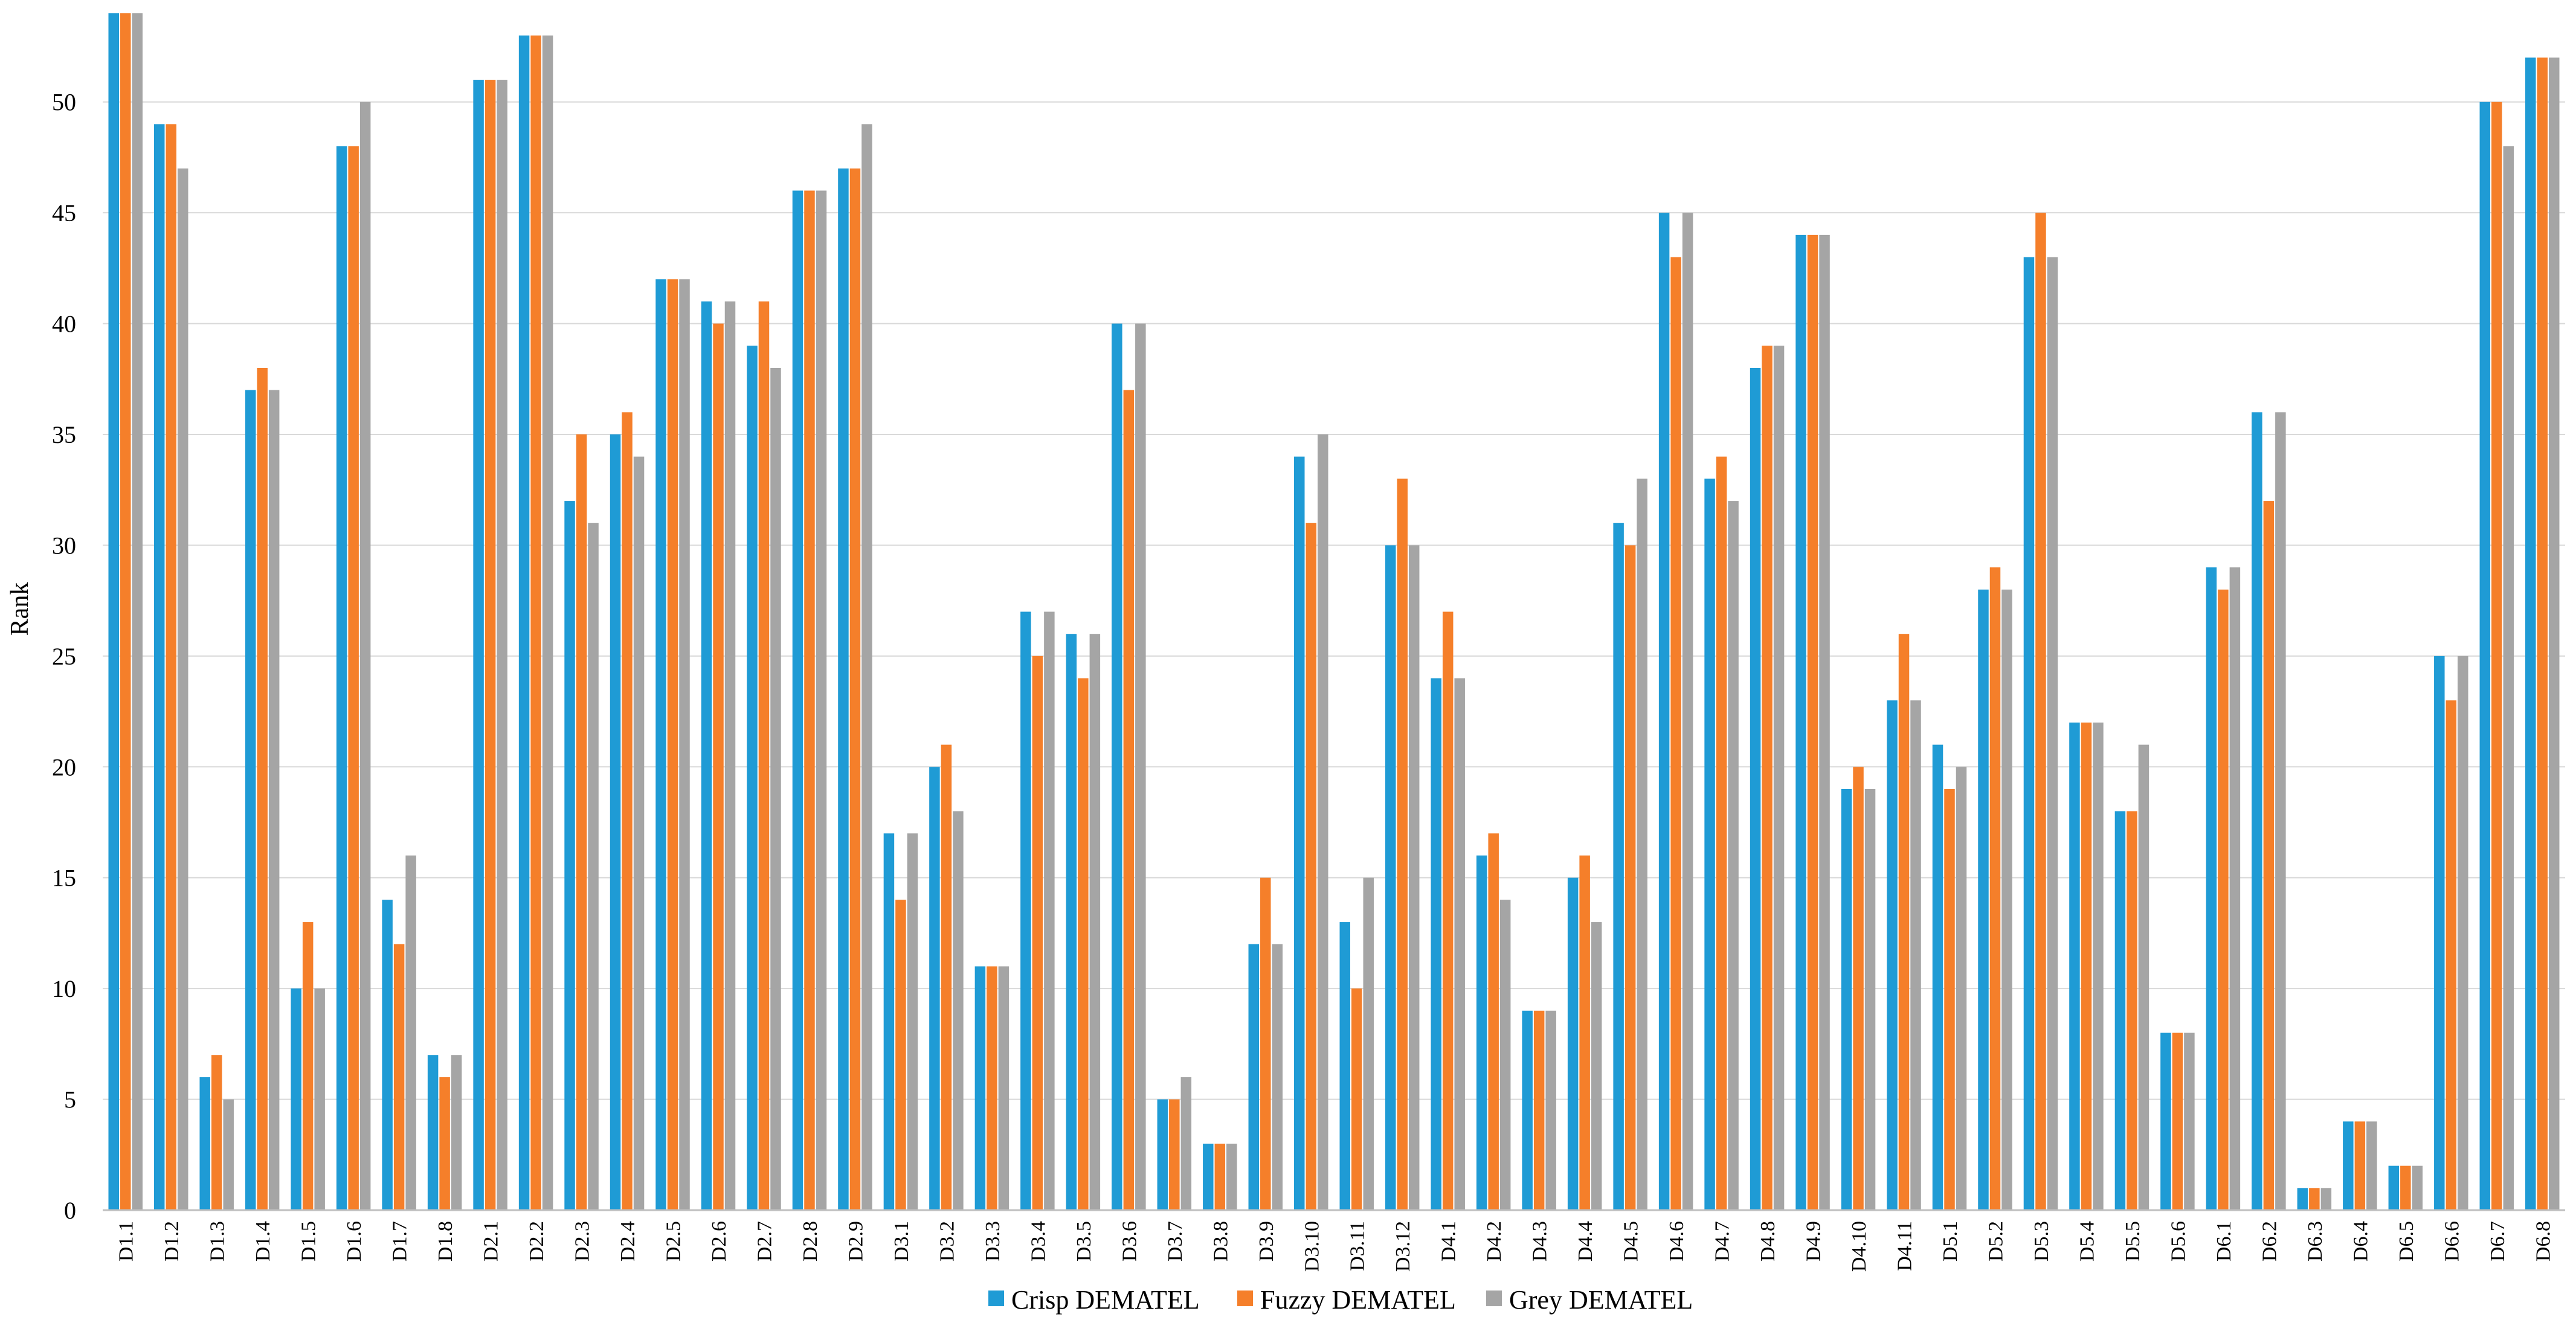 Image resolution: width=2576 pixels, height=1334 pixels. What do you see at coordinates (64, 102) in the screenshot?
I see `y-tick-label: 50` at bounding box center [64, 102].